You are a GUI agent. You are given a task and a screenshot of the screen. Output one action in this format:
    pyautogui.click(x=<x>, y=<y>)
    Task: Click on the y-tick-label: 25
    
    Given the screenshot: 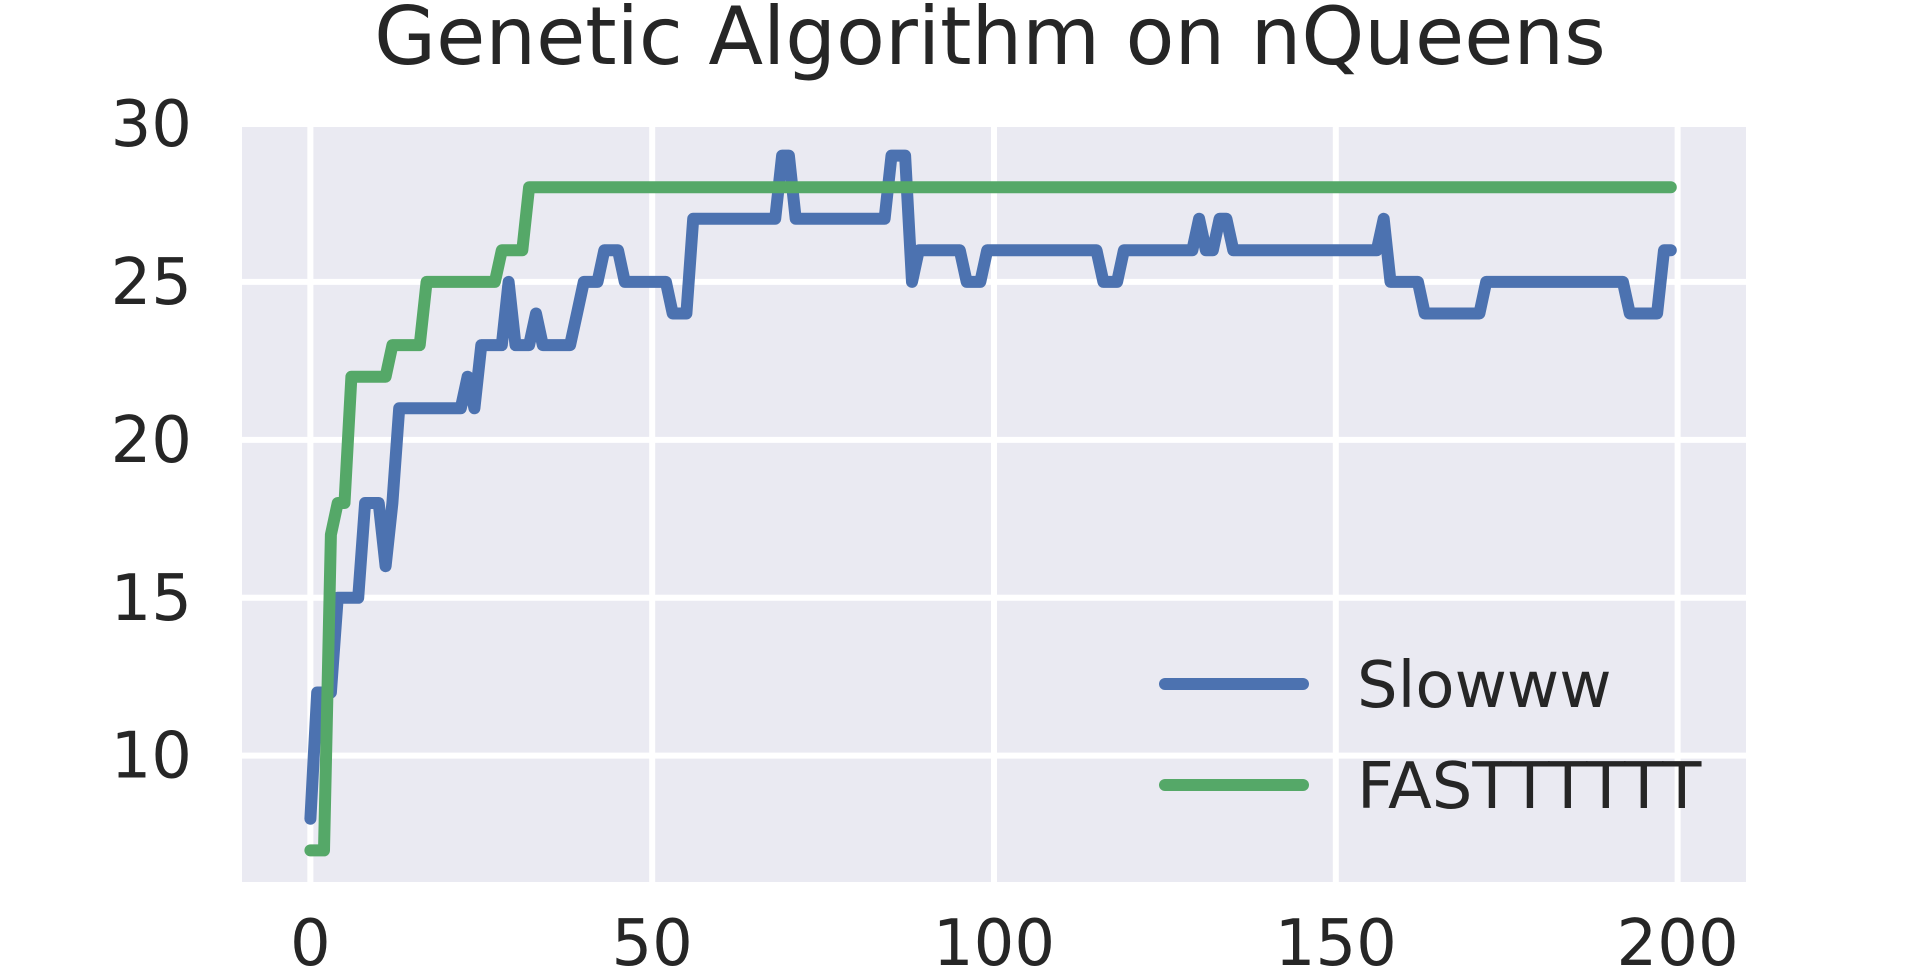 What is the action you would take?
    pyautogui.click(x=151, y=283)
    